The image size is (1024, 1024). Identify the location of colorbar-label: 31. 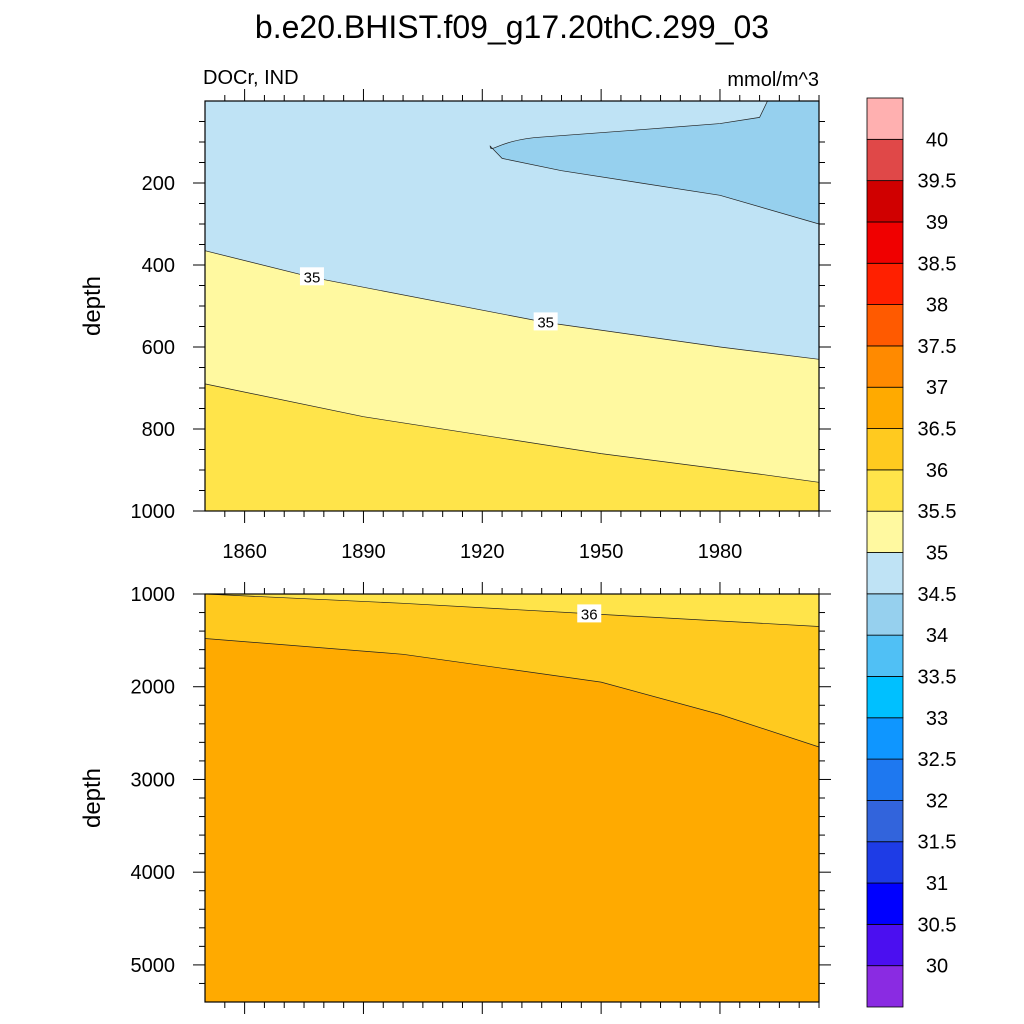
(937, 884).